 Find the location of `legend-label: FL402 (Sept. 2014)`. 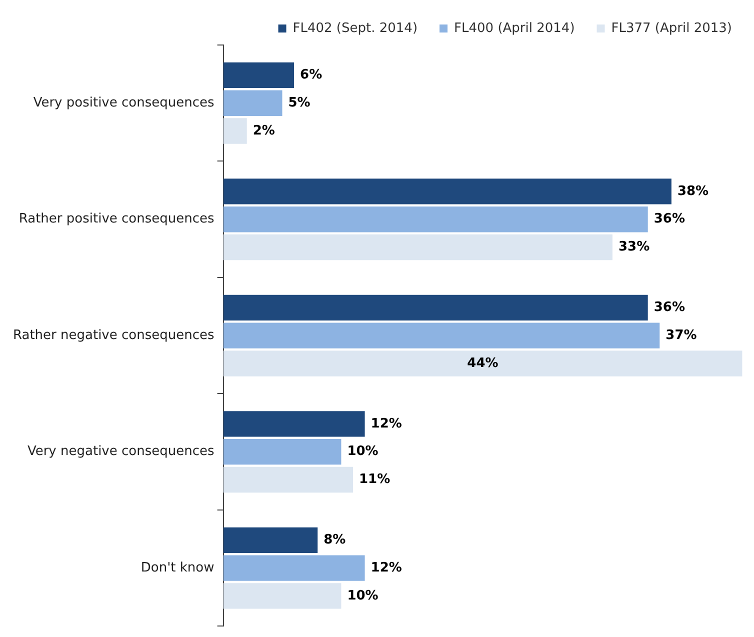

legend-label: FL402 (Sept. 2014) is located at coordinates (355, 28).